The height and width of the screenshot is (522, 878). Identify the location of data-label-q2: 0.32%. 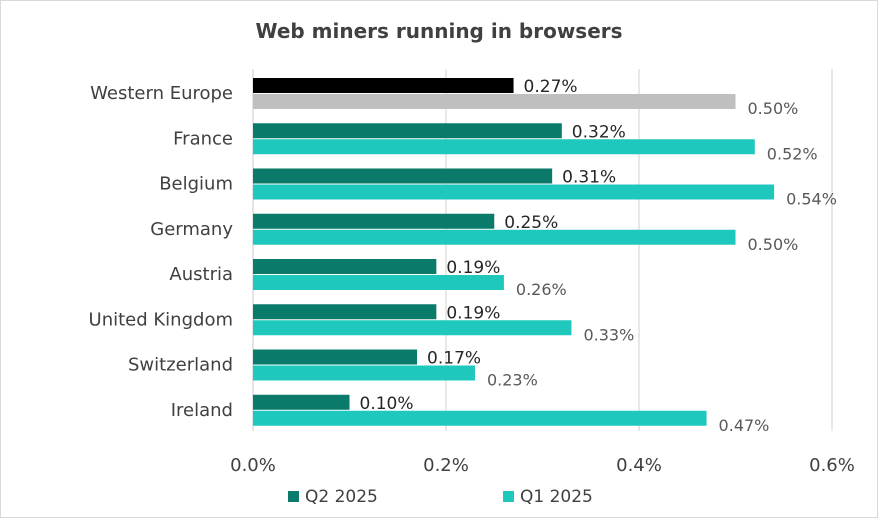
(599, 132).